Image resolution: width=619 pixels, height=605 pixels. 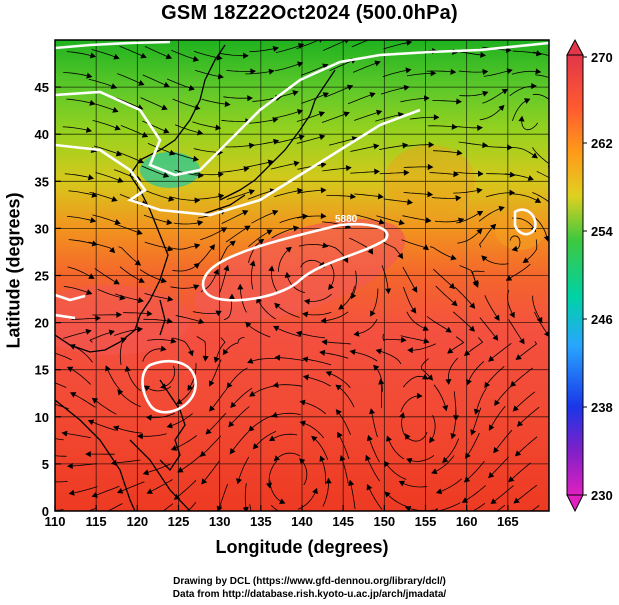 I want to click on y-axis-label: Latitude (degrees), so click(x=13, y=270).